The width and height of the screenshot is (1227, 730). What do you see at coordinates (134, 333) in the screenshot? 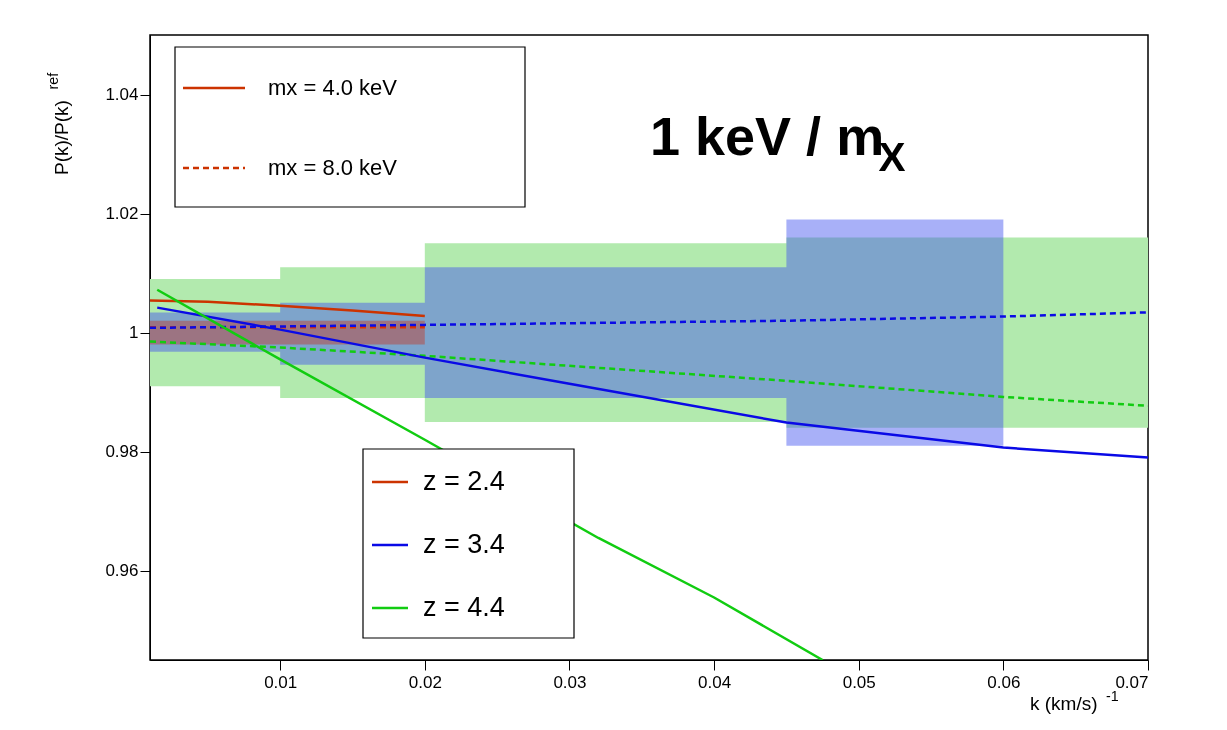
I see `y-tick-label: 1` at bounding box center [134, 333].